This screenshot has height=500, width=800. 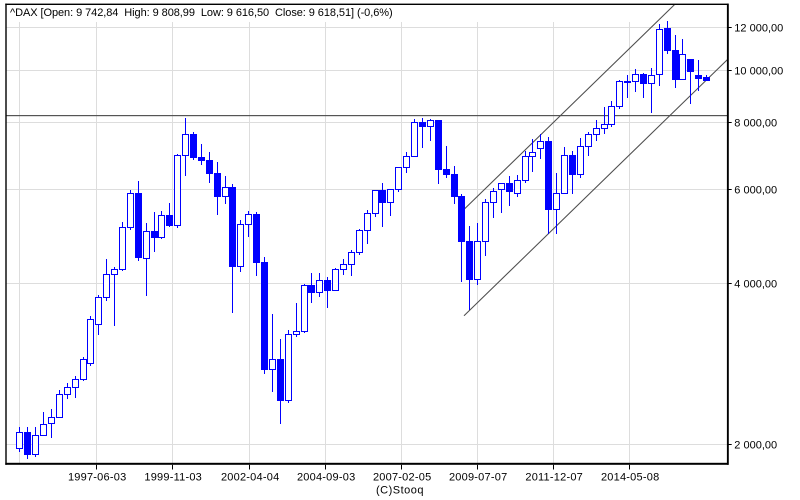 I want to click on svg-text: 10 000,00, so click(x=758, y=72).